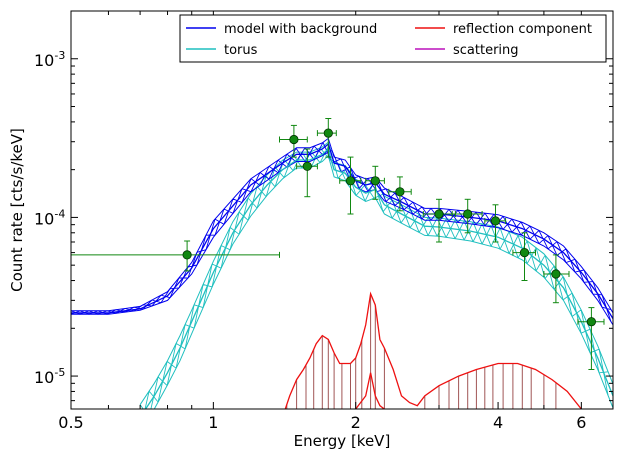 This screenshot has width=624, height=459. Describe the element at coordinates (70, 422) in the screenshot. I see `x-tick-label: 0.5` at that location.